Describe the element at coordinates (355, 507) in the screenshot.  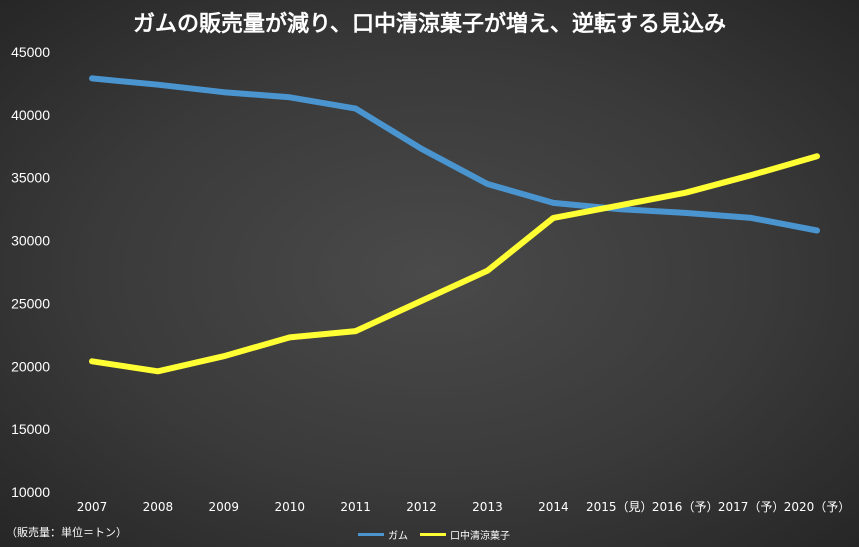
I see `x-tick-label: 2011` at that location.